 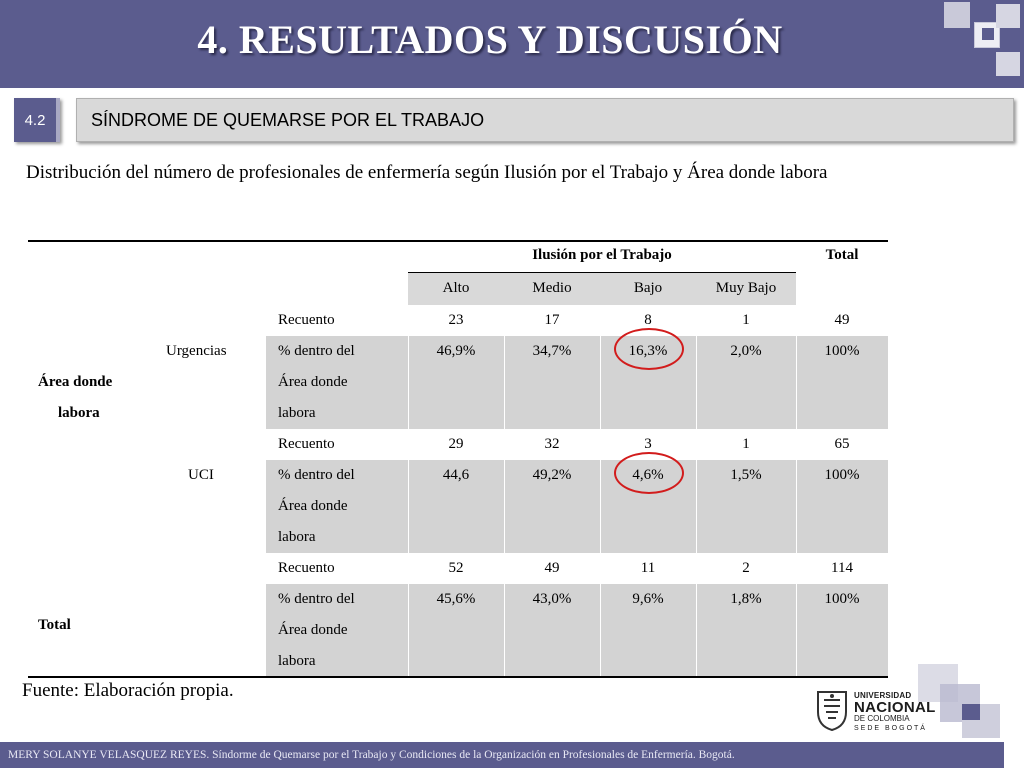 I want to click on table-cell: 43,0%, so click(x=552, y=599).